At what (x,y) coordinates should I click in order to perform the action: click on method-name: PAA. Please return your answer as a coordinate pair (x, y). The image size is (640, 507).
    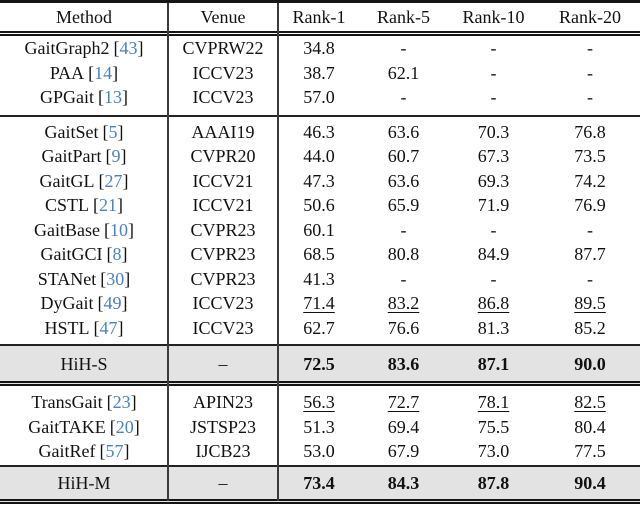
    Looking at the image, I should click on (67, 72).